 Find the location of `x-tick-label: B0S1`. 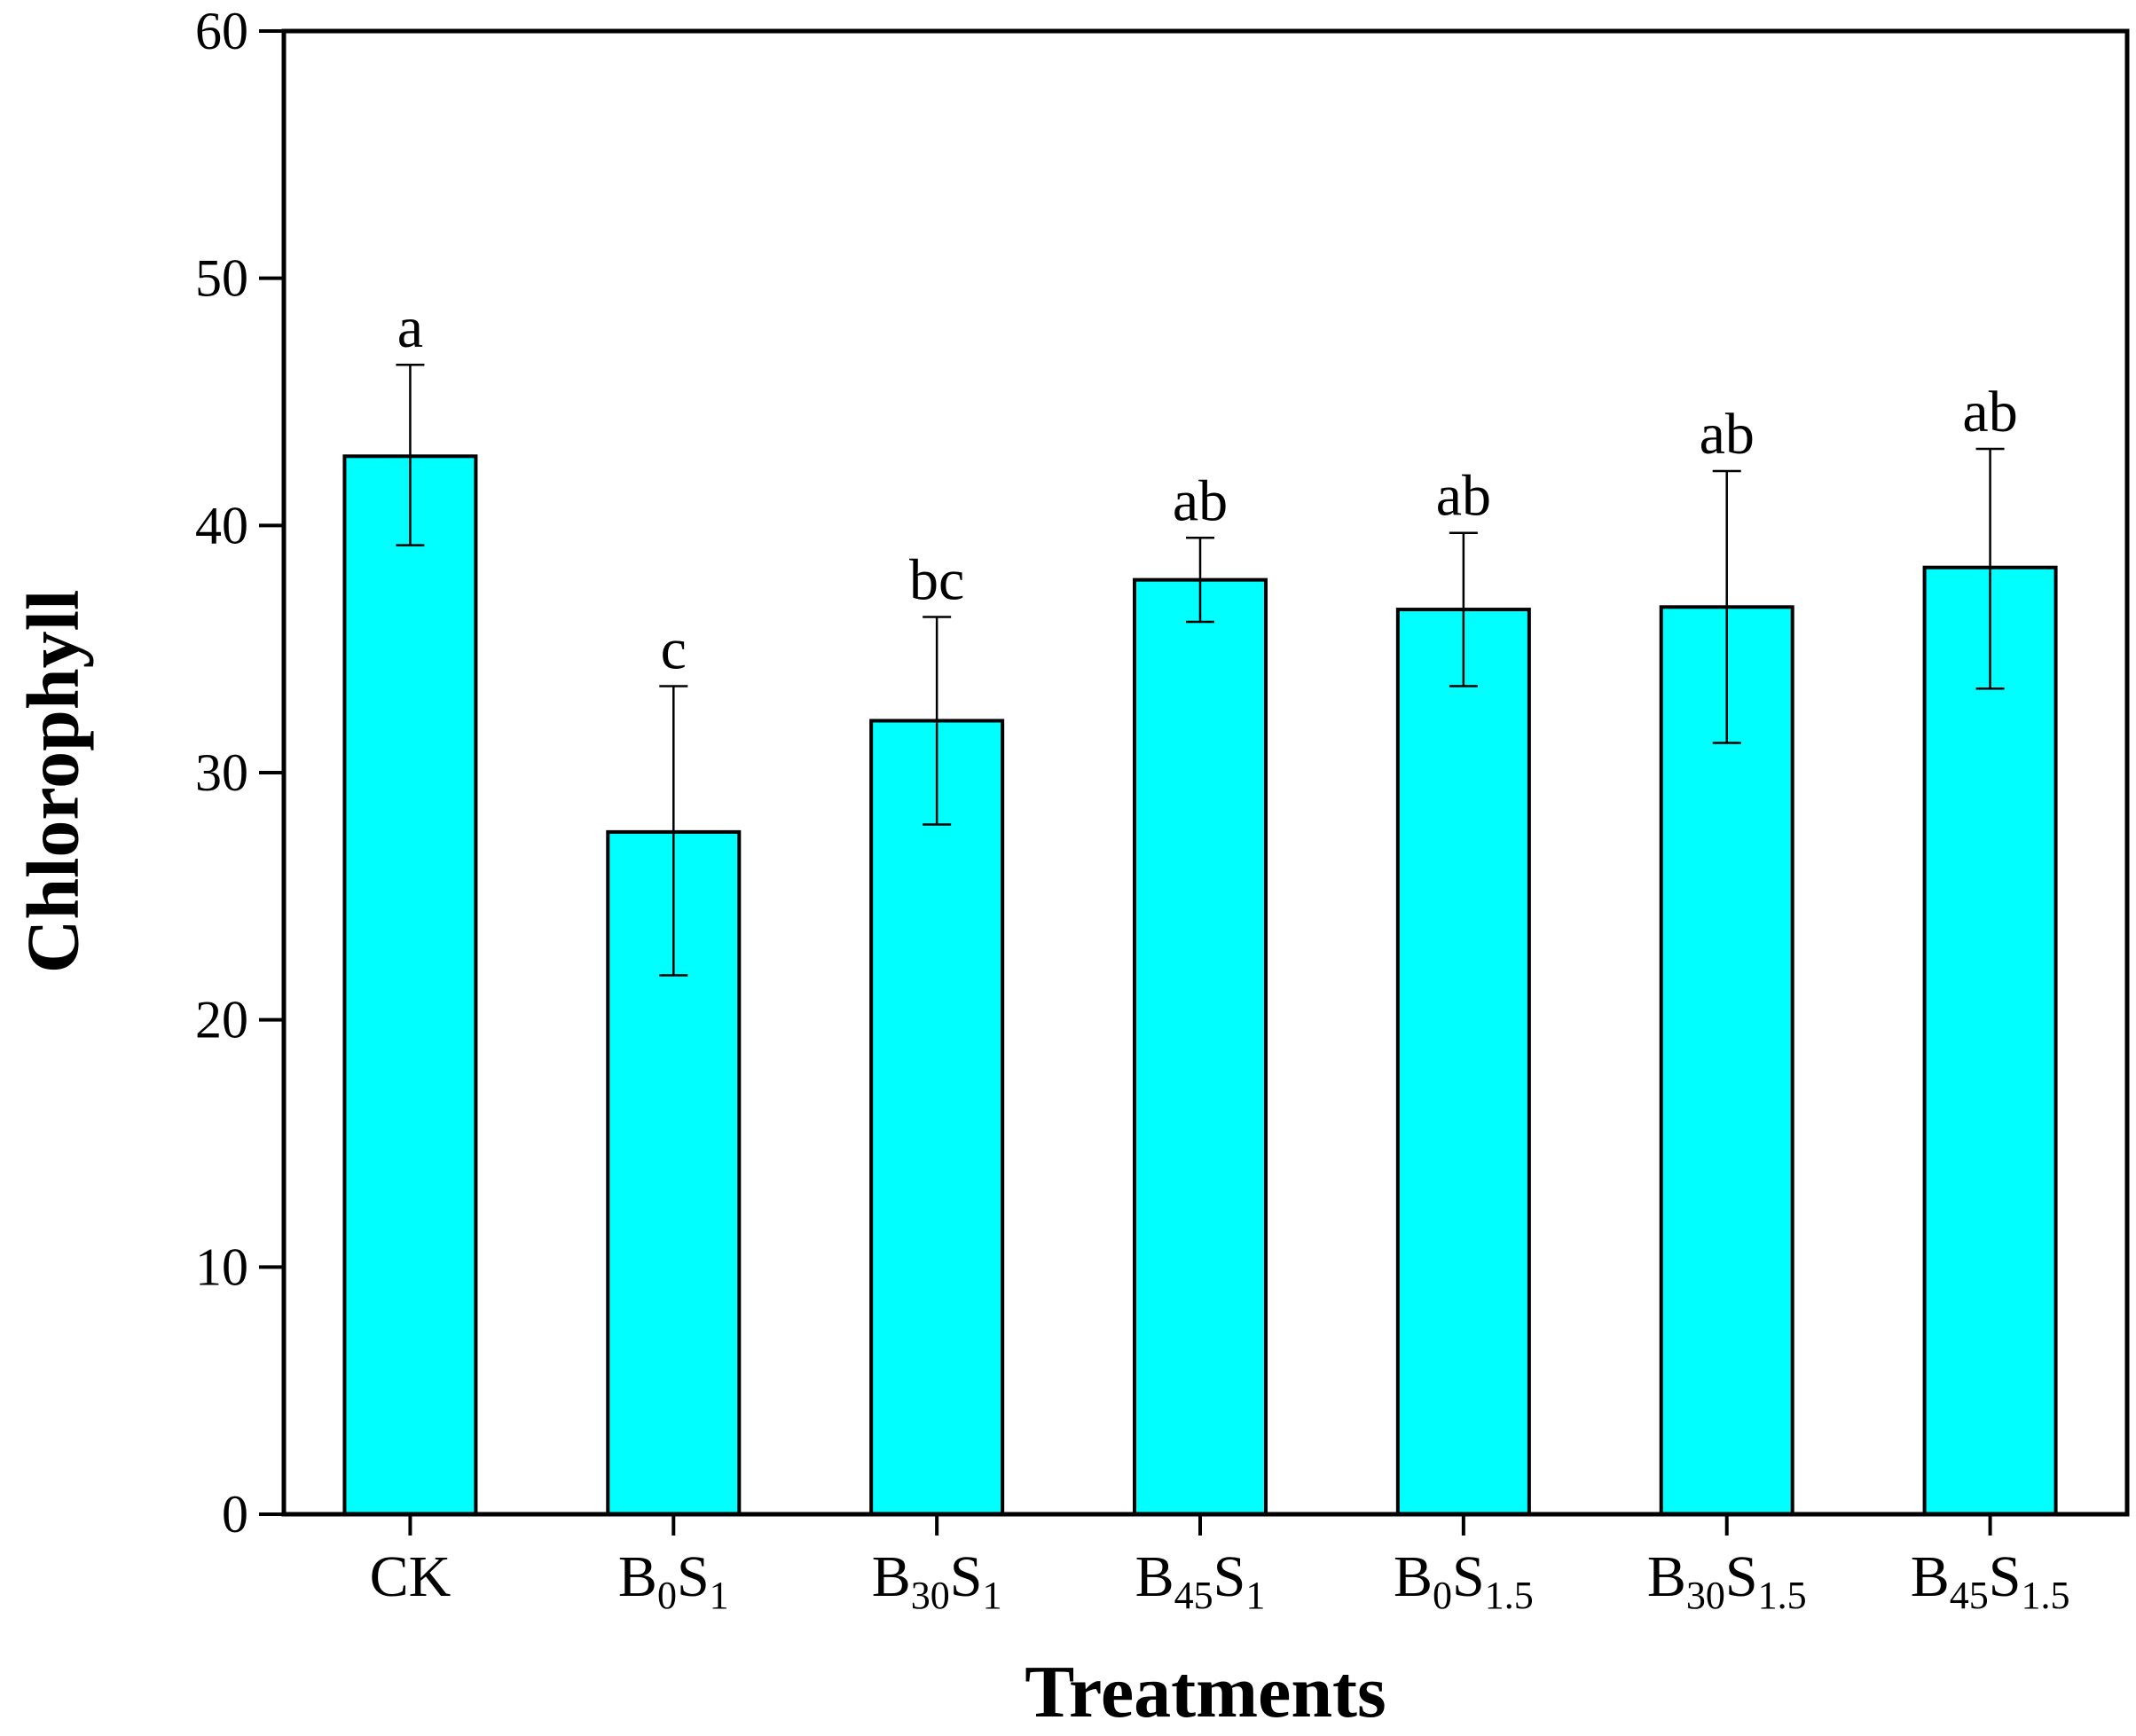

x-tick-label: B0S1 is located at coordinates (674, 1580).